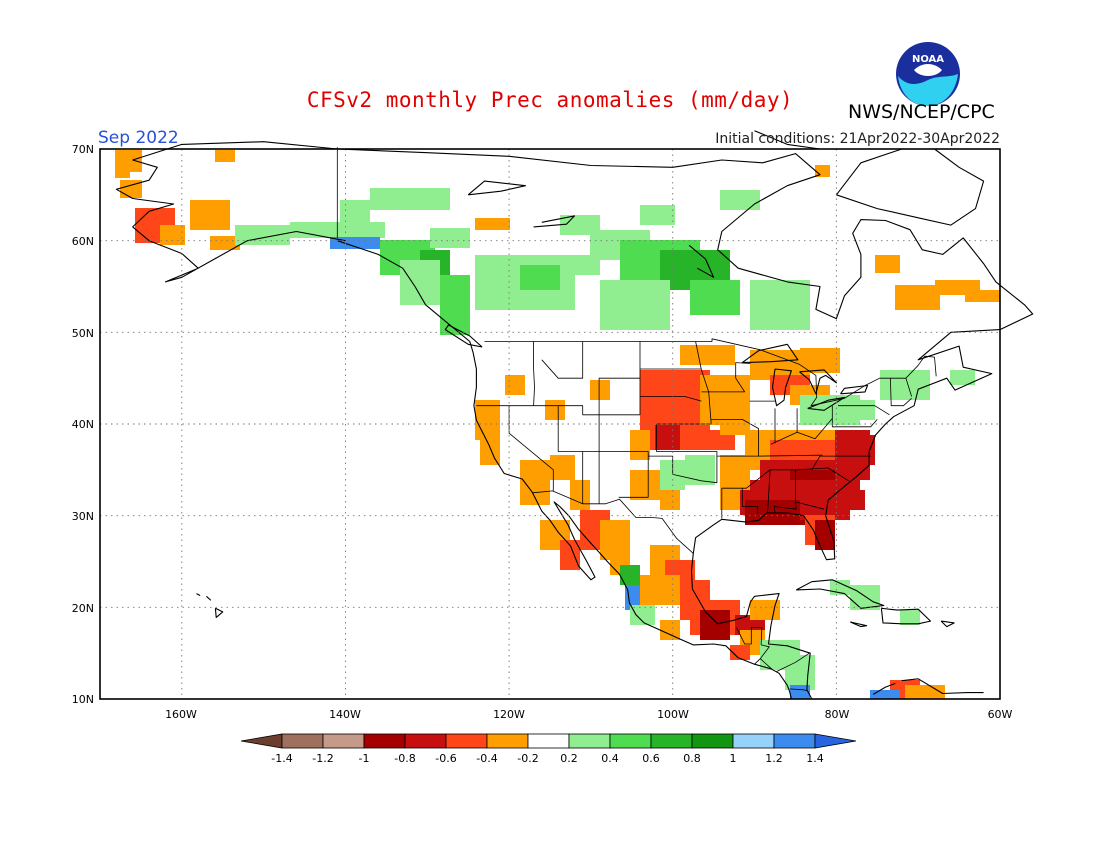  I want to click on noaa-logo-text: NOAA, so click(928, 59).